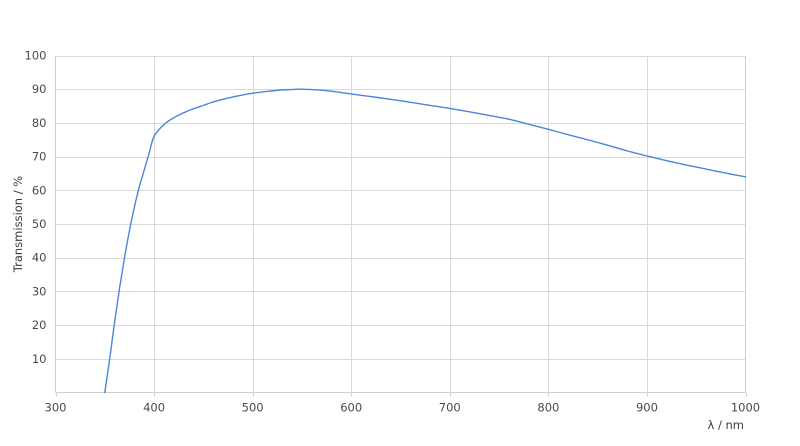 Image resolution: width=800 pixels, height=446 pixels. Describe the element at coordinates (36, 207) in the screenshot. I see `y-tick-labels: 10 20 30 40 50 60 70 80 90 100` at that location.